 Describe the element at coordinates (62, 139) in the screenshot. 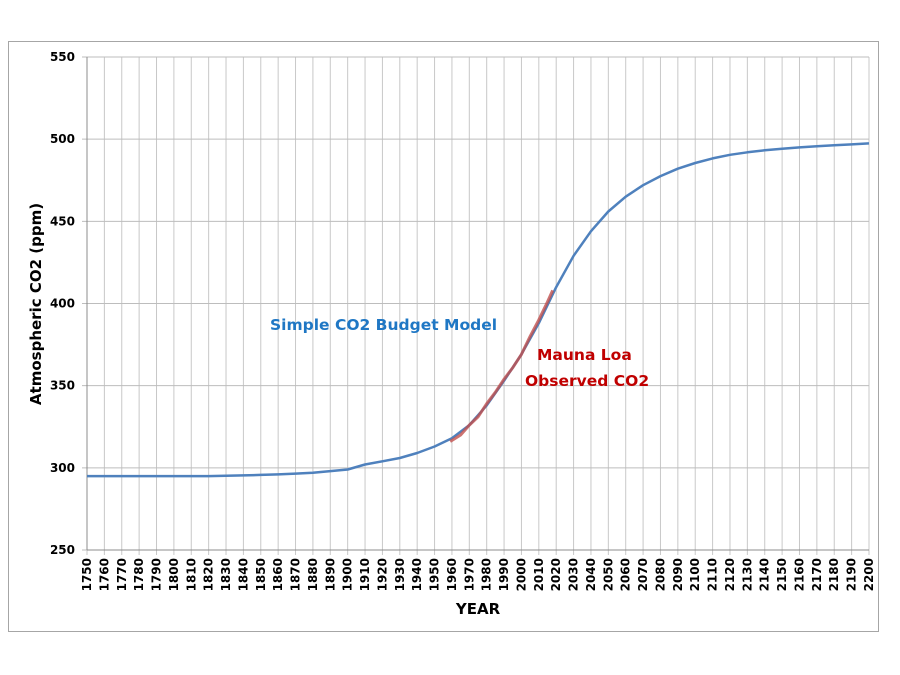

I see `y-tick-label: 500` at that location.